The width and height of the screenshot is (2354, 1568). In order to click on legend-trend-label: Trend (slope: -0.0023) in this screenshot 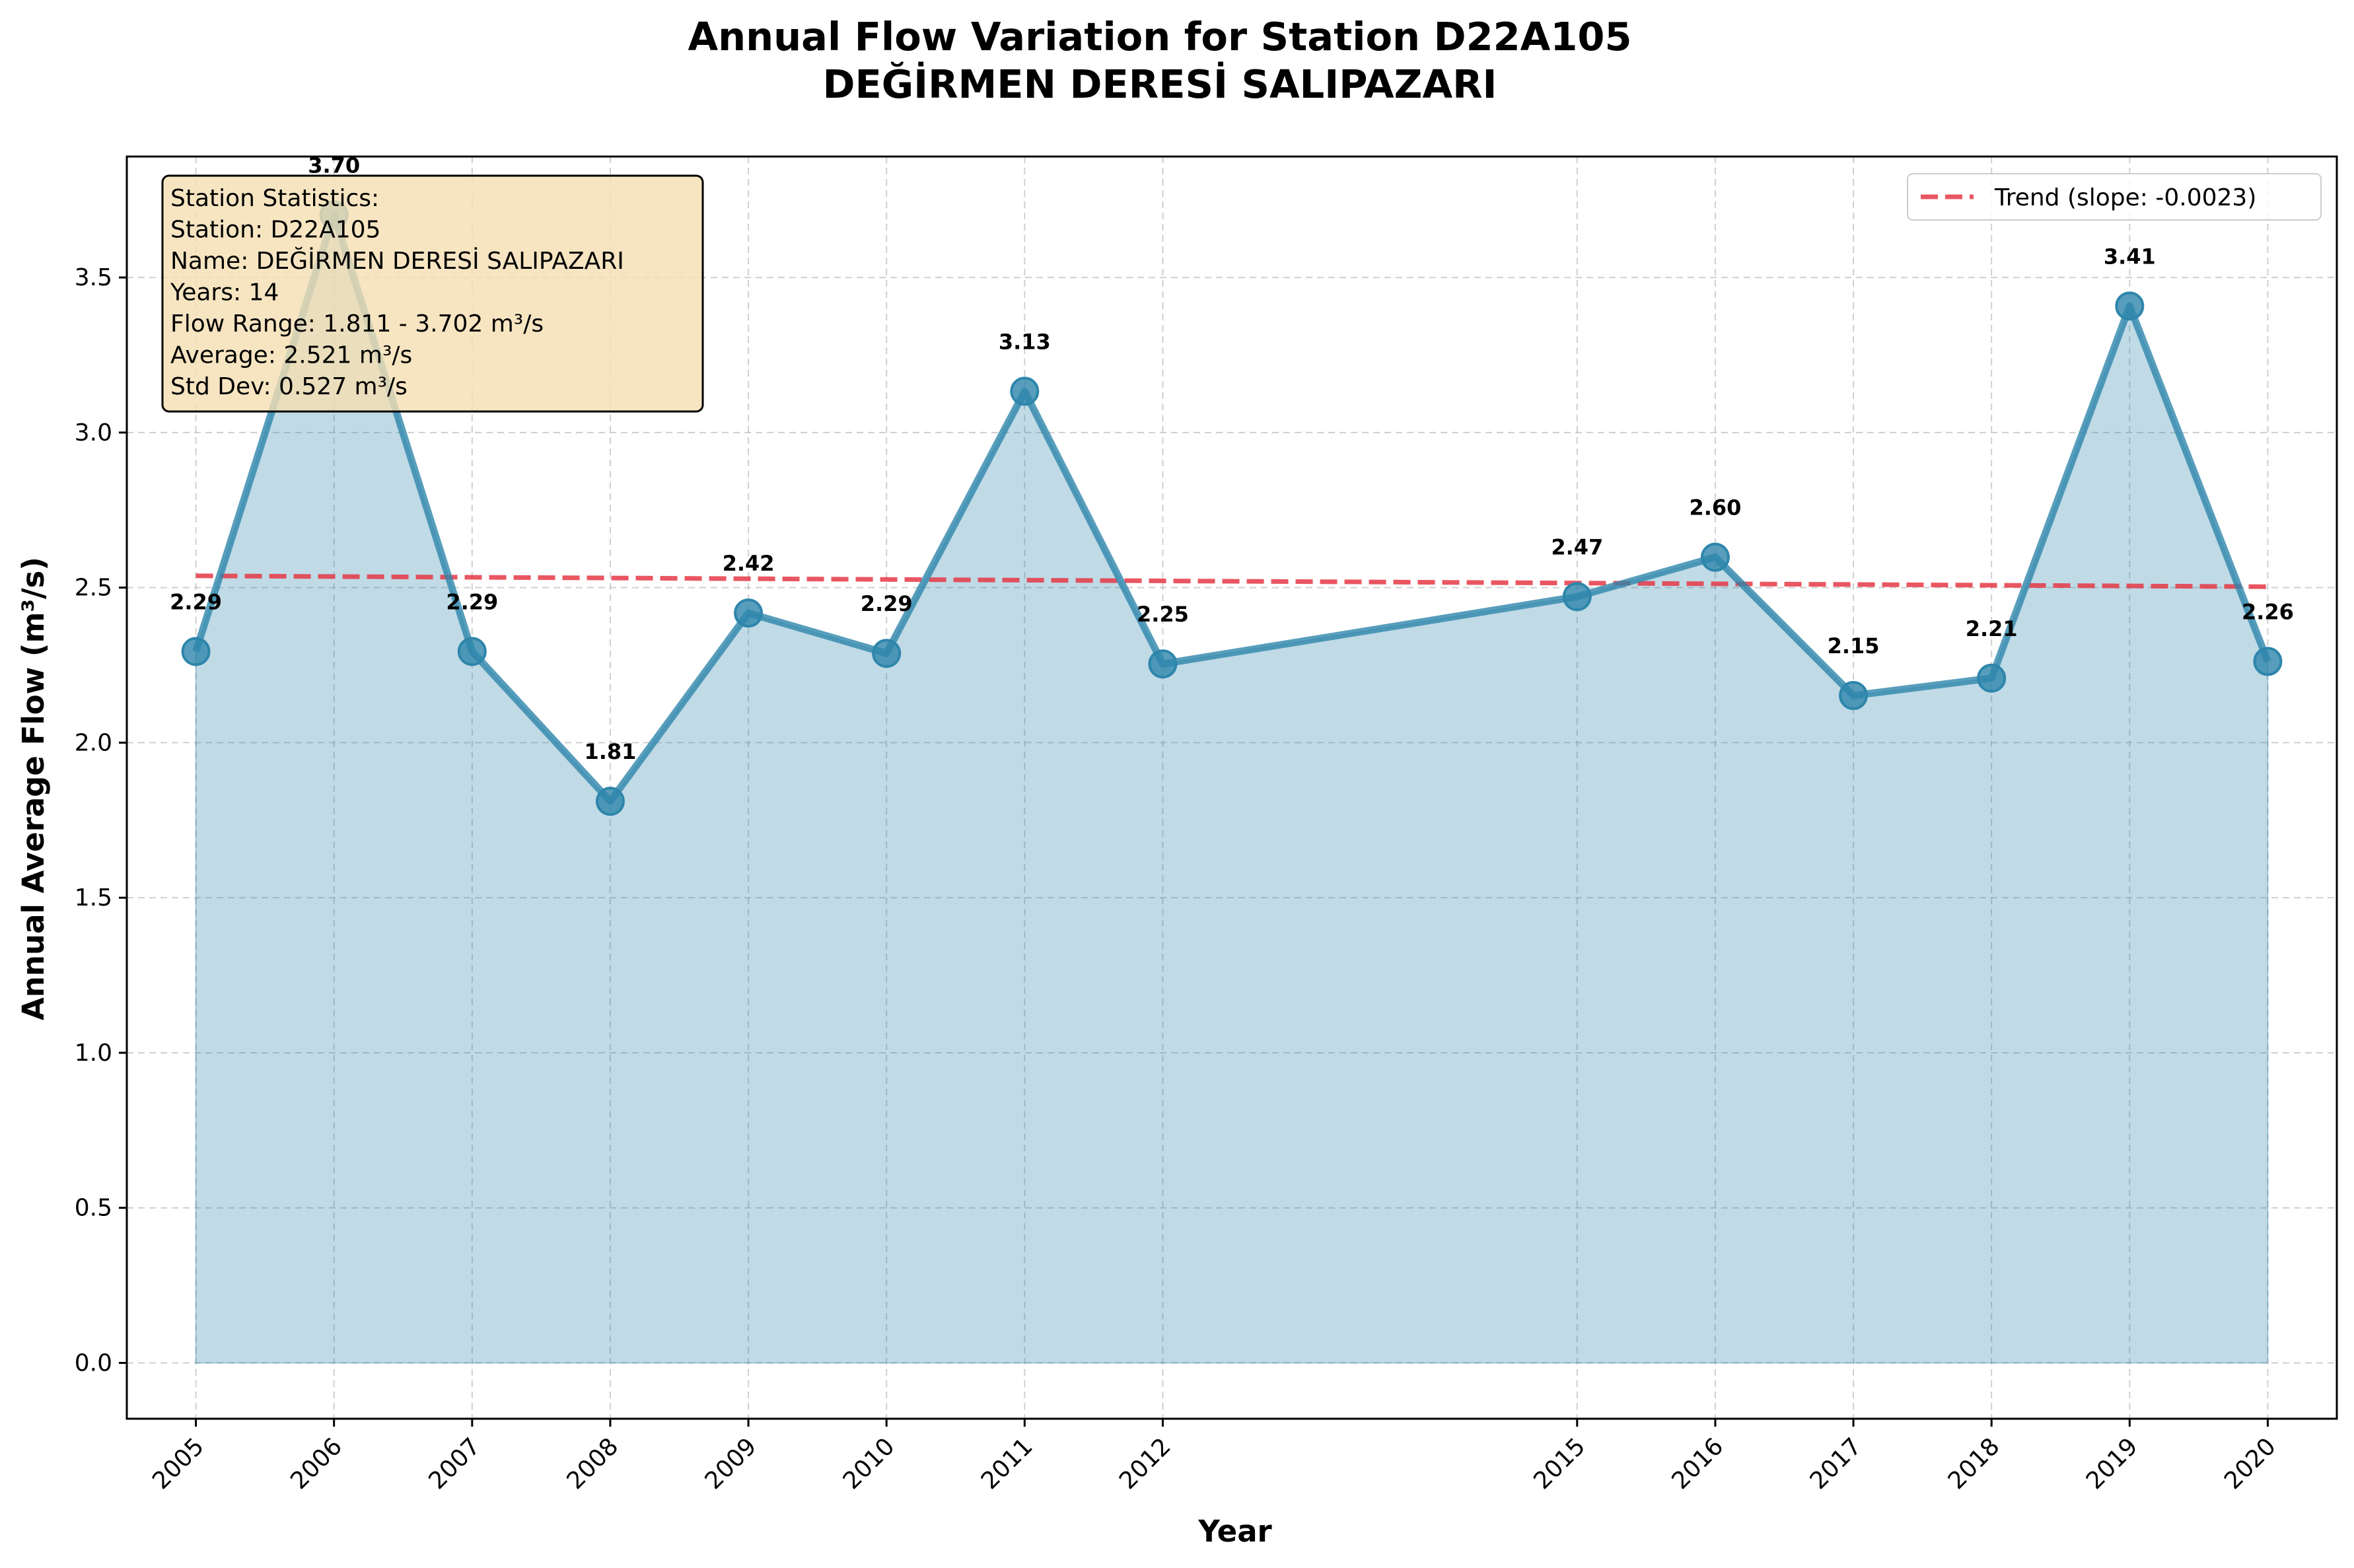, I will do `click(2125, 197)`.